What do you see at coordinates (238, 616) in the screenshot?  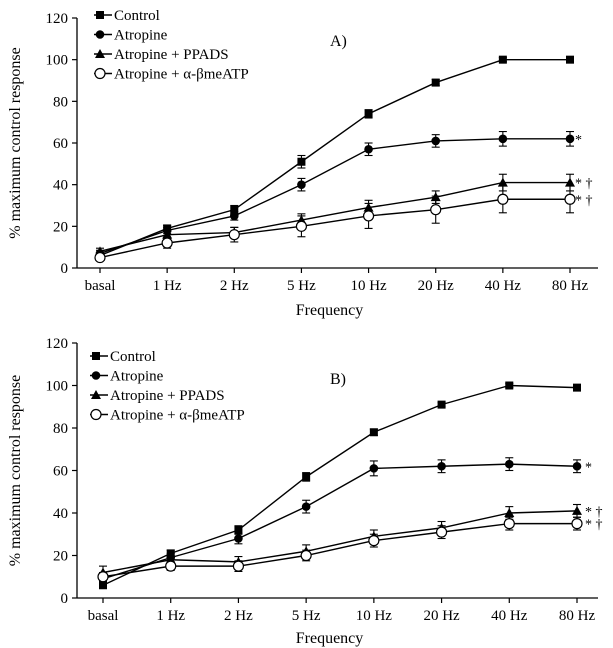 I see `x-tick-label: 2 Hz` at bounding box center [238, 616].